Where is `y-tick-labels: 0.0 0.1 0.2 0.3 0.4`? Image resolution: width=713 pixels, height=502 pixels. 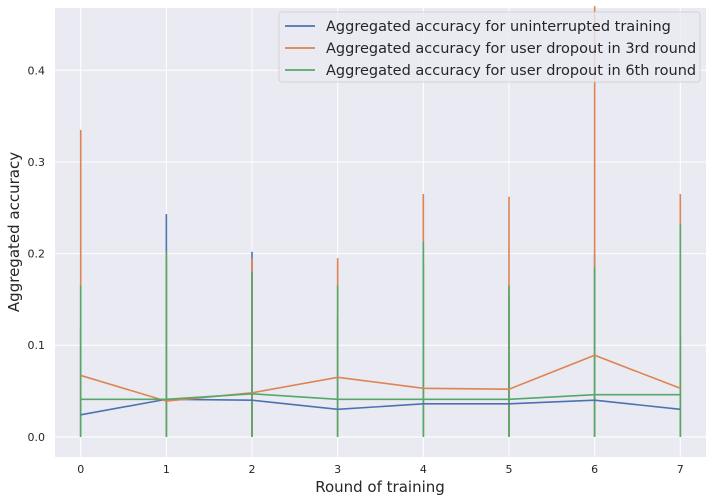
y-tick-labels: 0.0 0.1 0.2 0.3 0.4 is located at coordinates (37, 254).